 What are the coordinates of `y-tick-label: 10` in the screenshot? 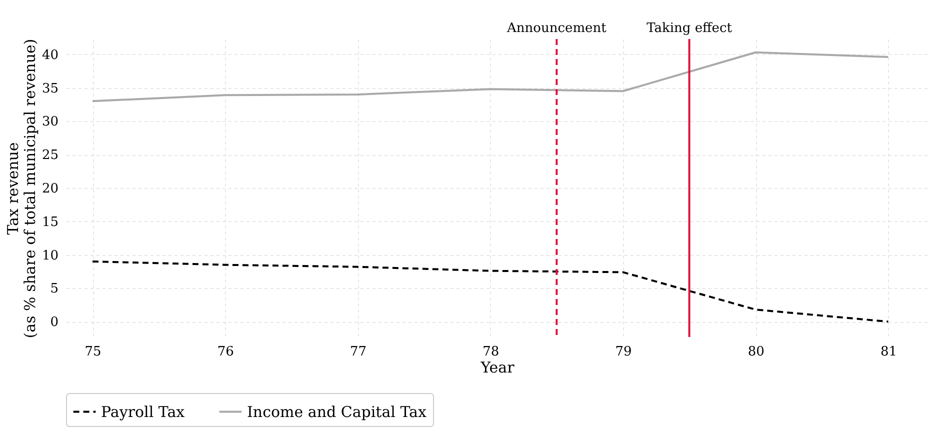 It's located at (50, 256).